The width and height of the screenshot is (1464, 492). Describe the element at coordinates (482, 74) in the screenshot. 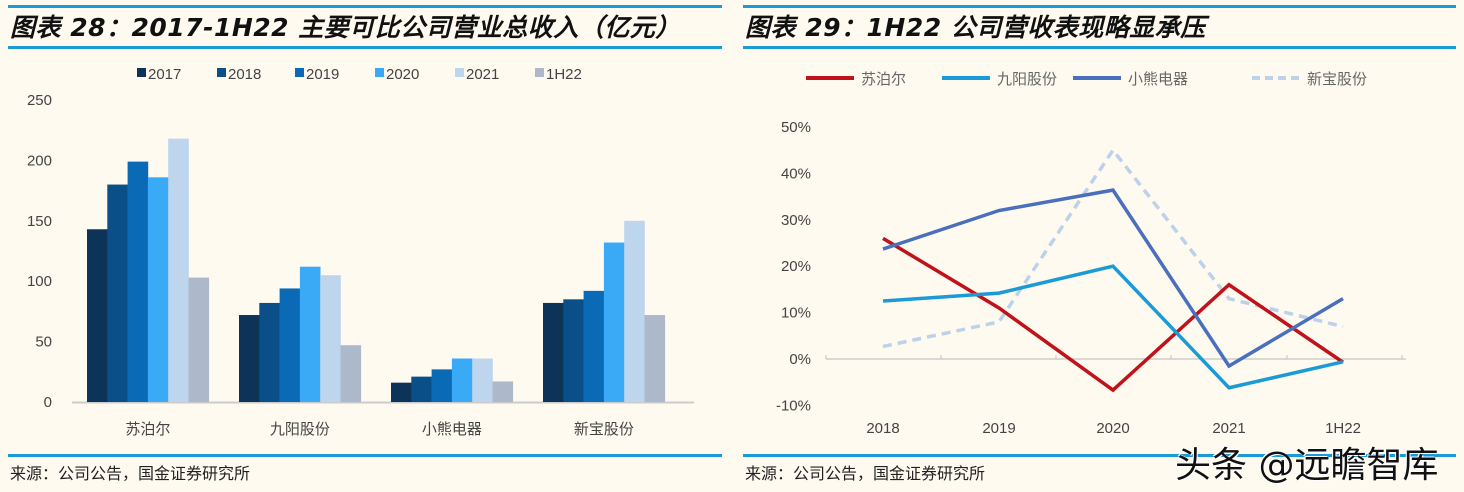

I see `svg-text: 2021` at that location.